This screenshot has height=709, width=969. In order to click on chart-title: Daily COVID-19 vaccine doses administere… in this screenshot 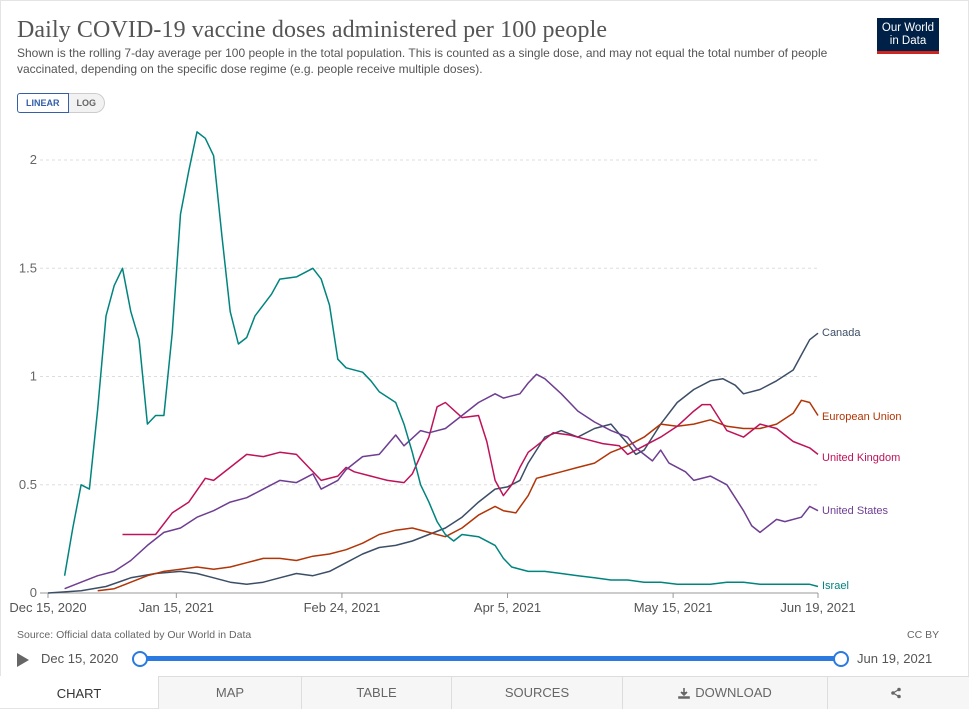, I will do `click(312, 30)`.